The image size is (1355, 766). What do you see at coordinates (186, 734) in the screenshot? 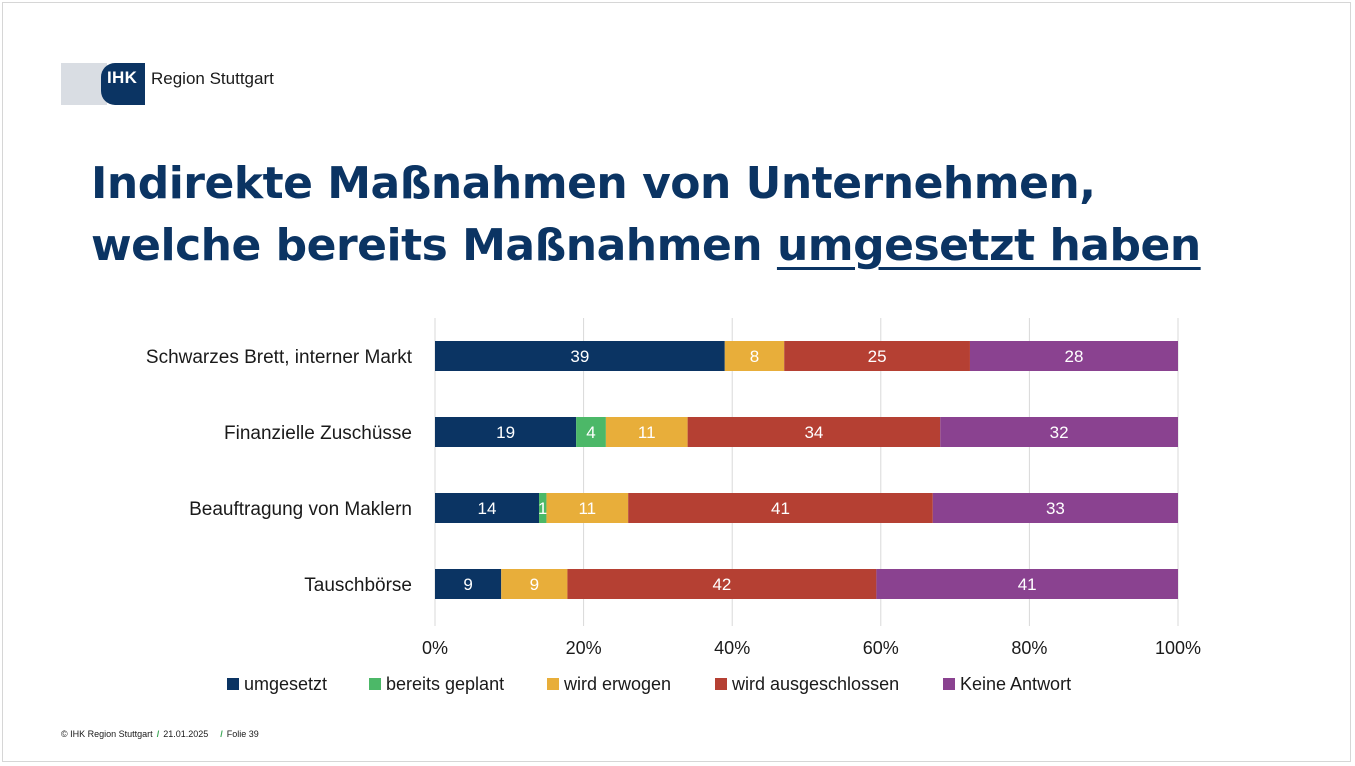
I see `footer-date: 21.01.2025` at bounding box center [186, 734].